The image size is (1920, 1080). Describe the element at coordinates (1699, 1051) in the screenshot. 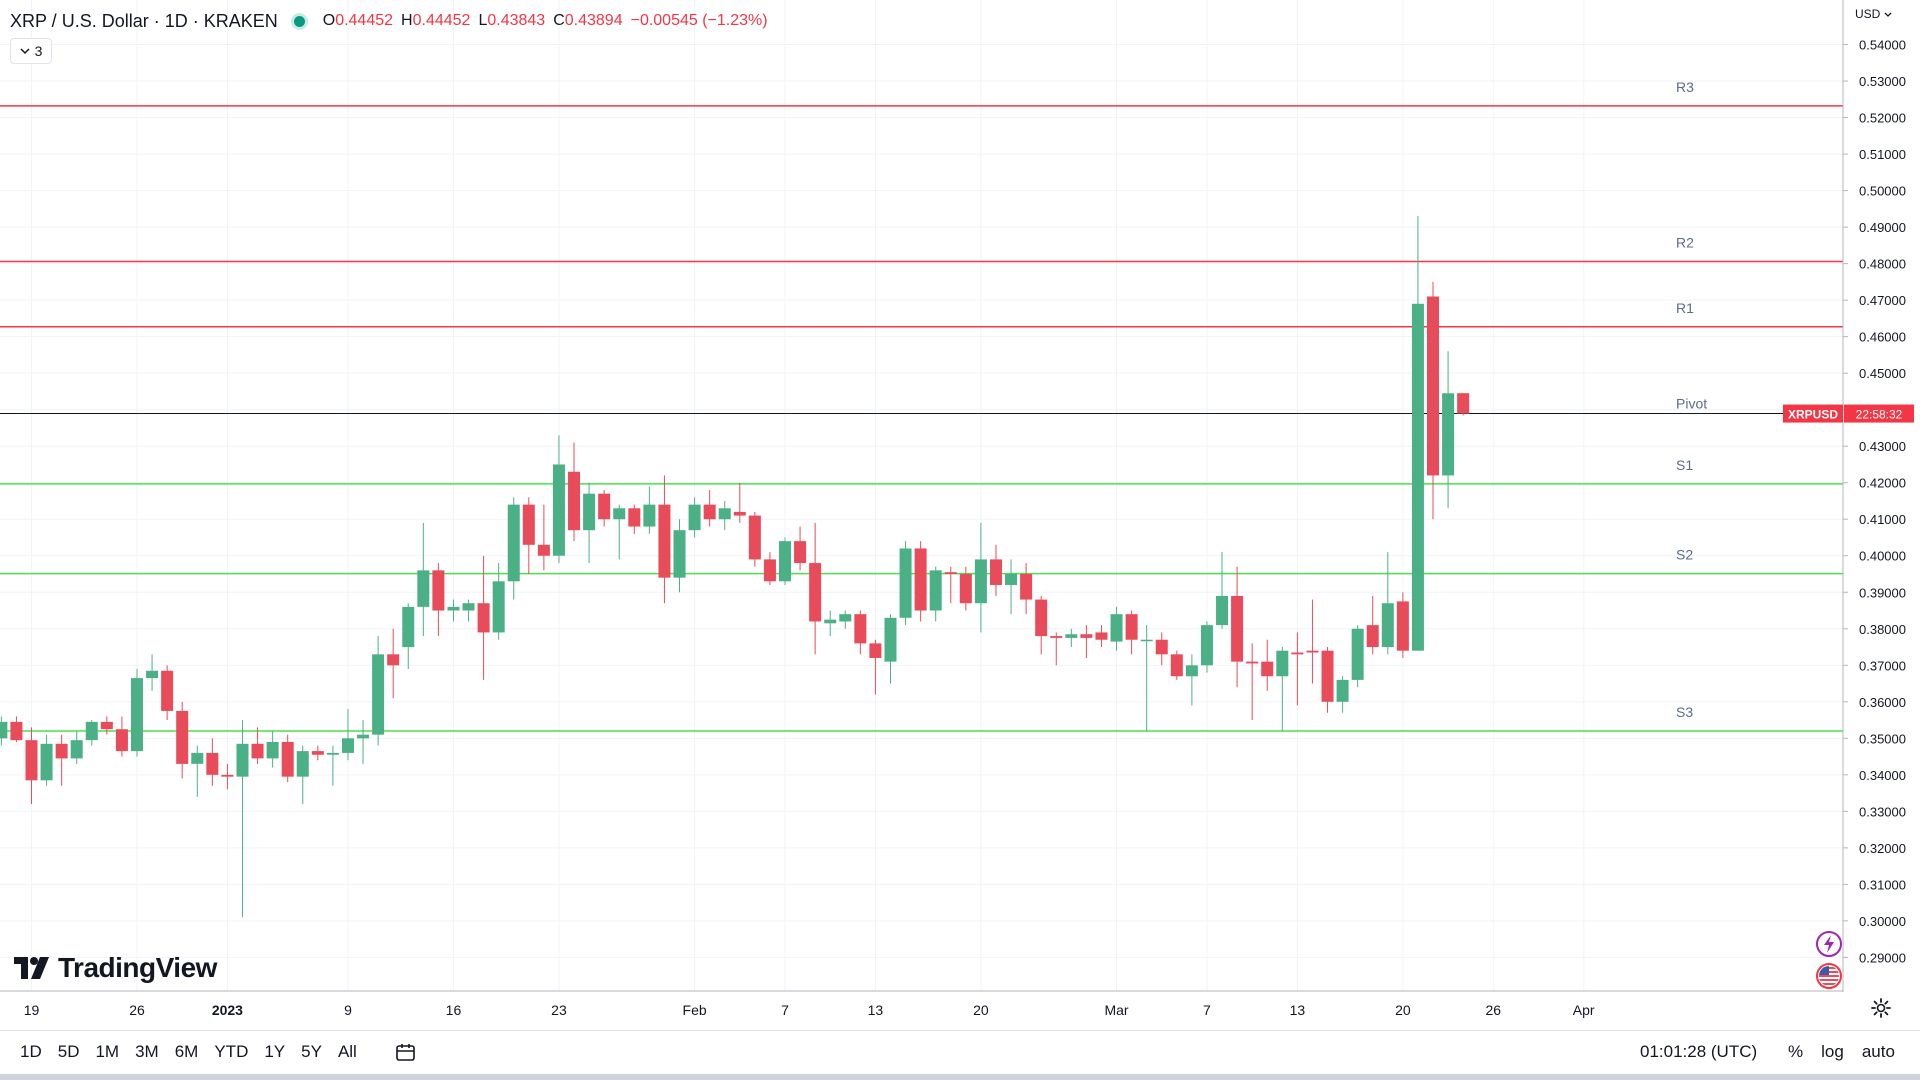

I see `utc-clock: 01:01:28 (UTC)` at that location.